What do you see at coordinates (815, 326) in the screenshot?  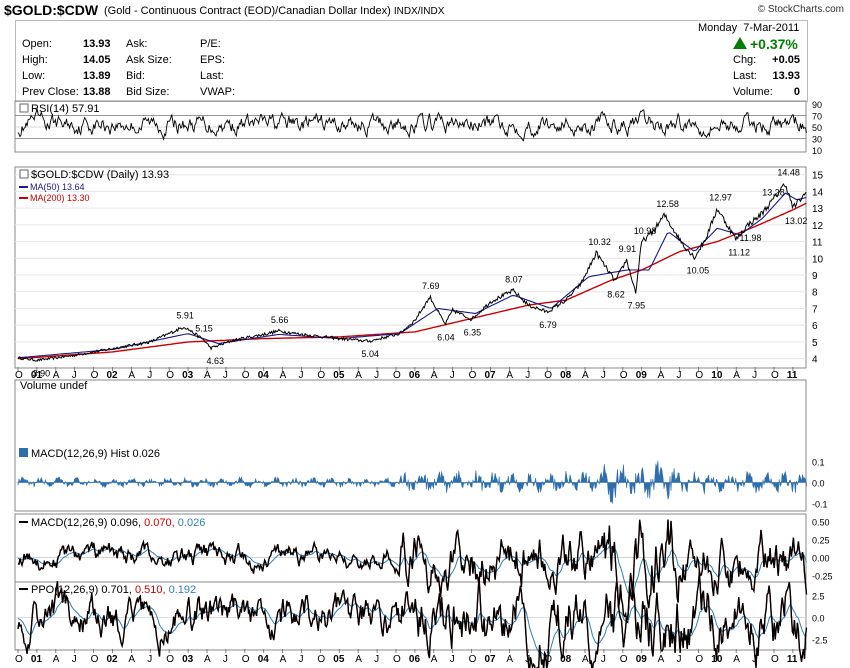 I see `price-y-tick: 6` at bounding box center [815, 326].